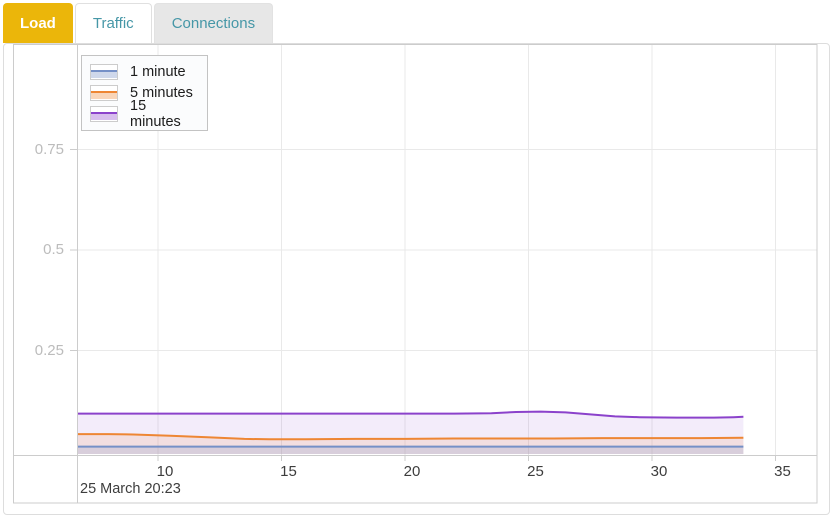 Image resolution: width=833 pixels, height=521 pixels. I want to click on legend-item: 15 minutes, so click(144, 114).